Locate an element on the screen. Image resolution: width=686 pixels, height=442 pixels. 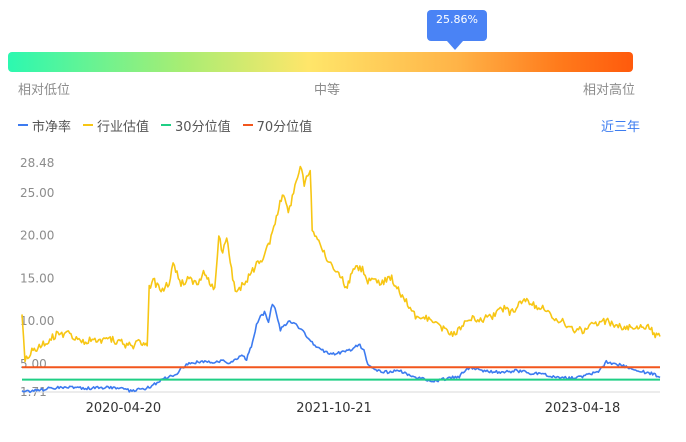
legend-item-pb: 市净率 is located at coordinates (44, 125).